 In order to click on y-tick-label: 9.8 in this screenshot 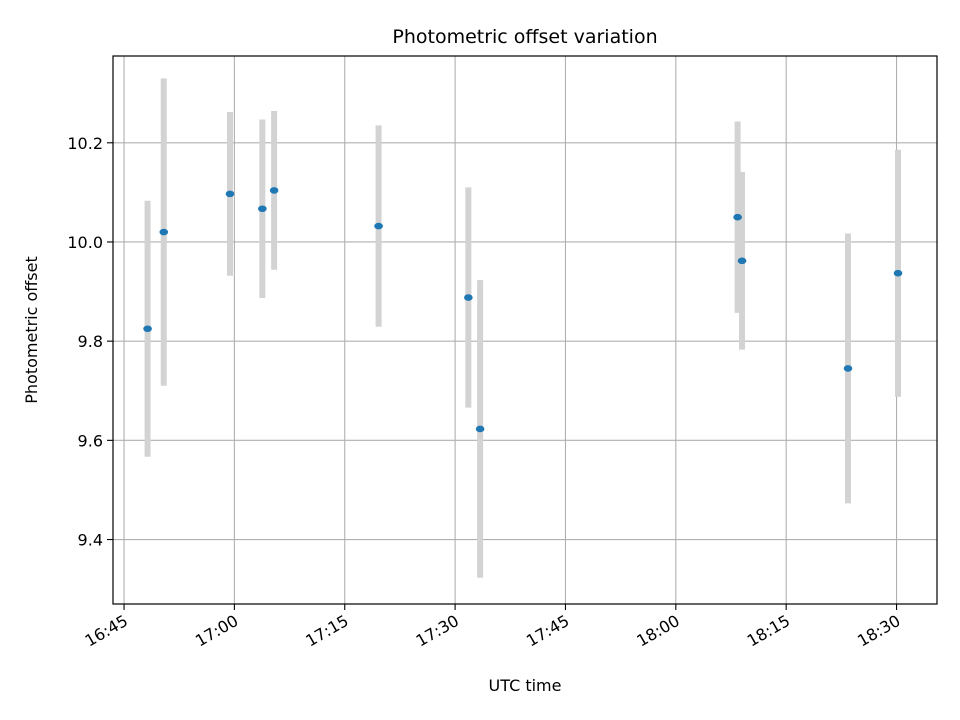, I will do `click(90, 341)`.